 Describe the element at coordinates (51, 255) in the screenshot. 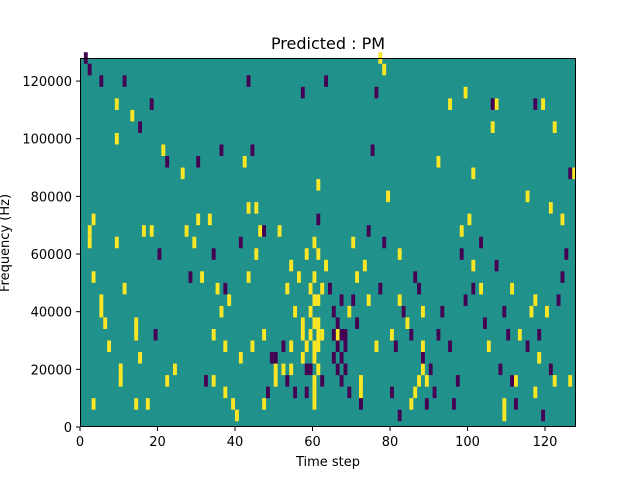

I see `y-tick-label: 60000` at that location.